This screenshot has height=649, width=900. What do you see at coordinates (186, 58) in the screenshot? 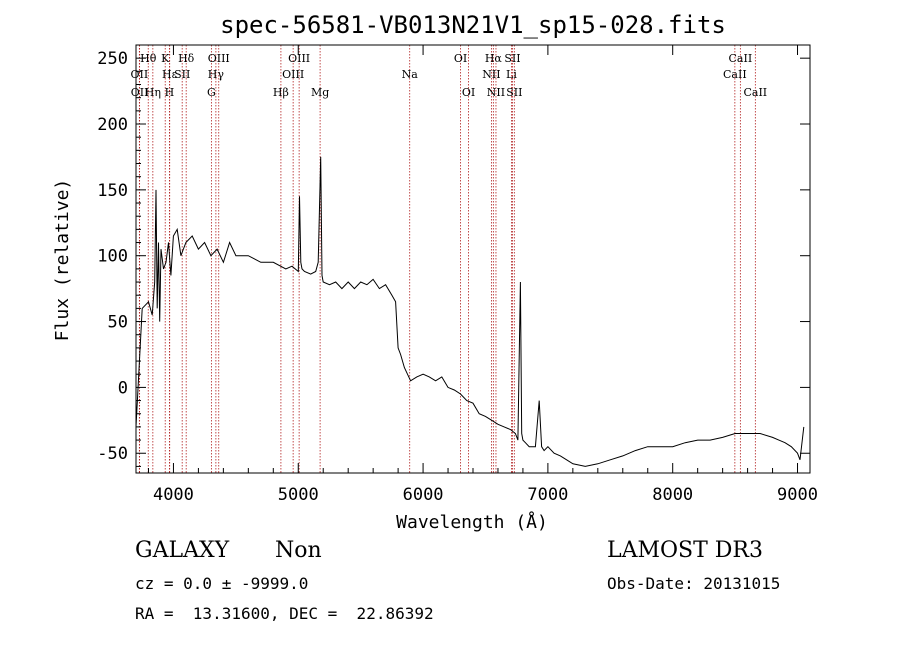
I see `line-label: Hδ` at bounding box center [186, 58].